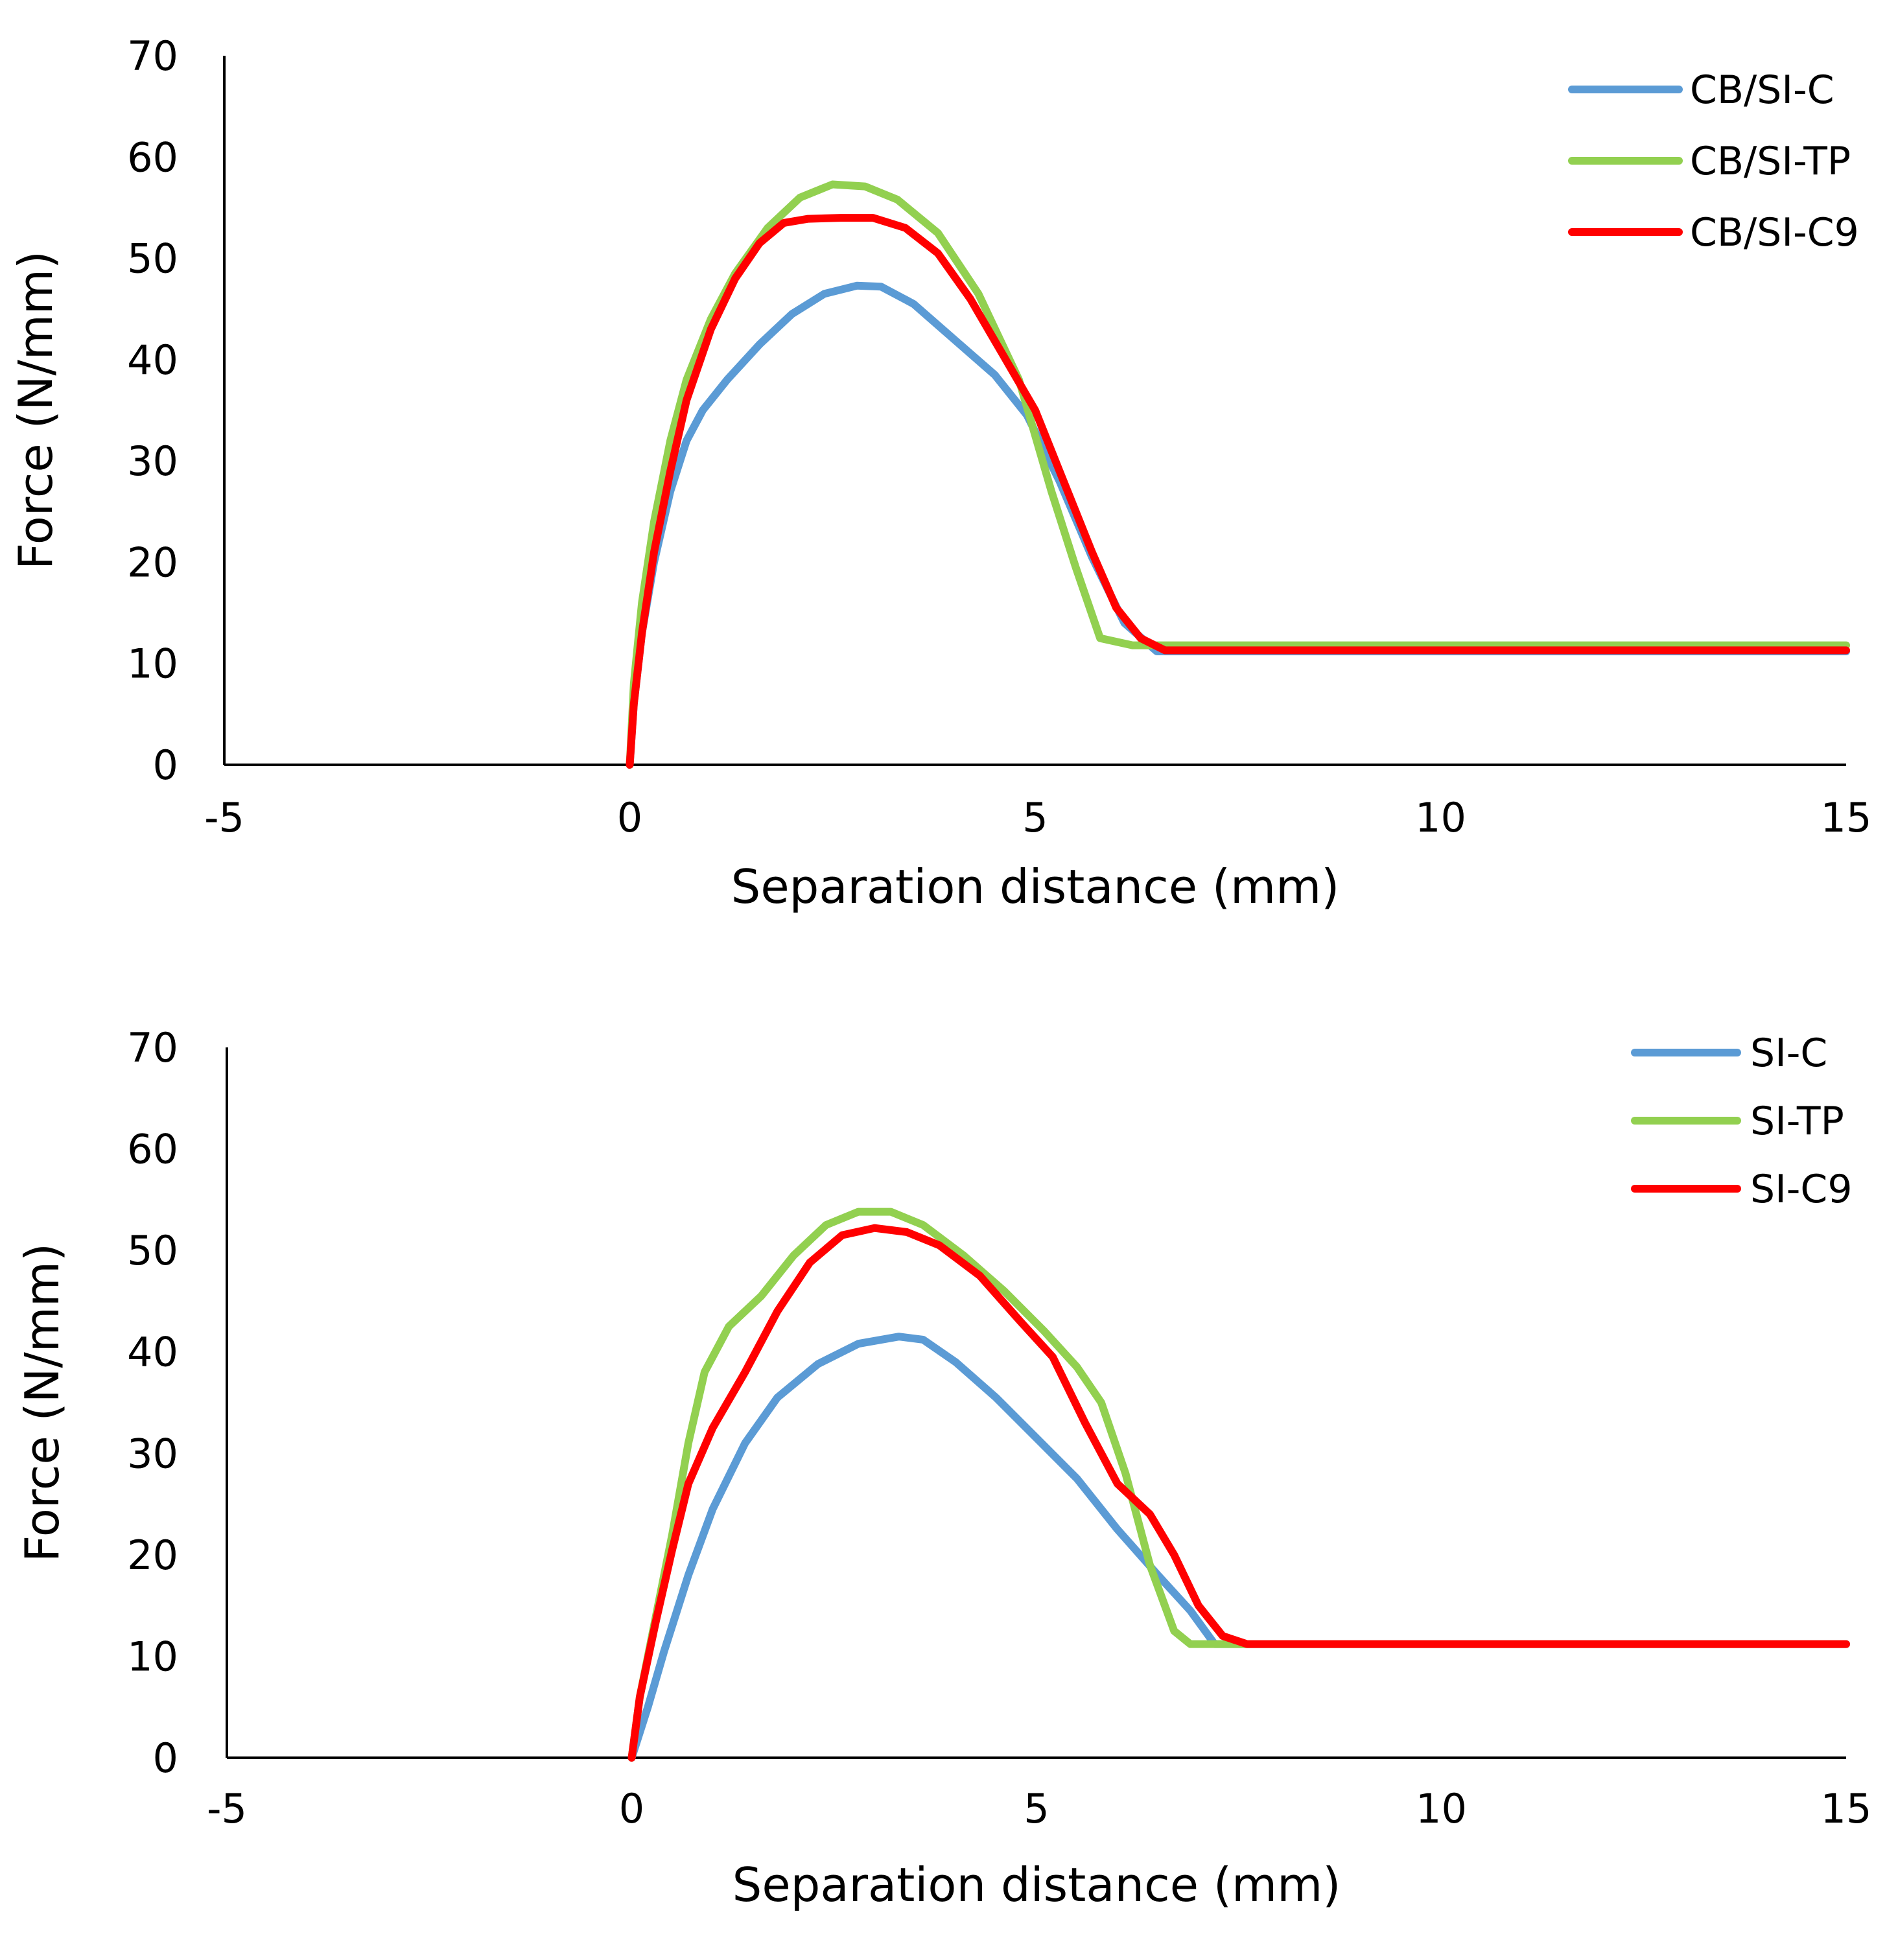 This screenshot has height=1960, width=1898. I want to click on legend-label: SI-C, so click(1788, 1053).